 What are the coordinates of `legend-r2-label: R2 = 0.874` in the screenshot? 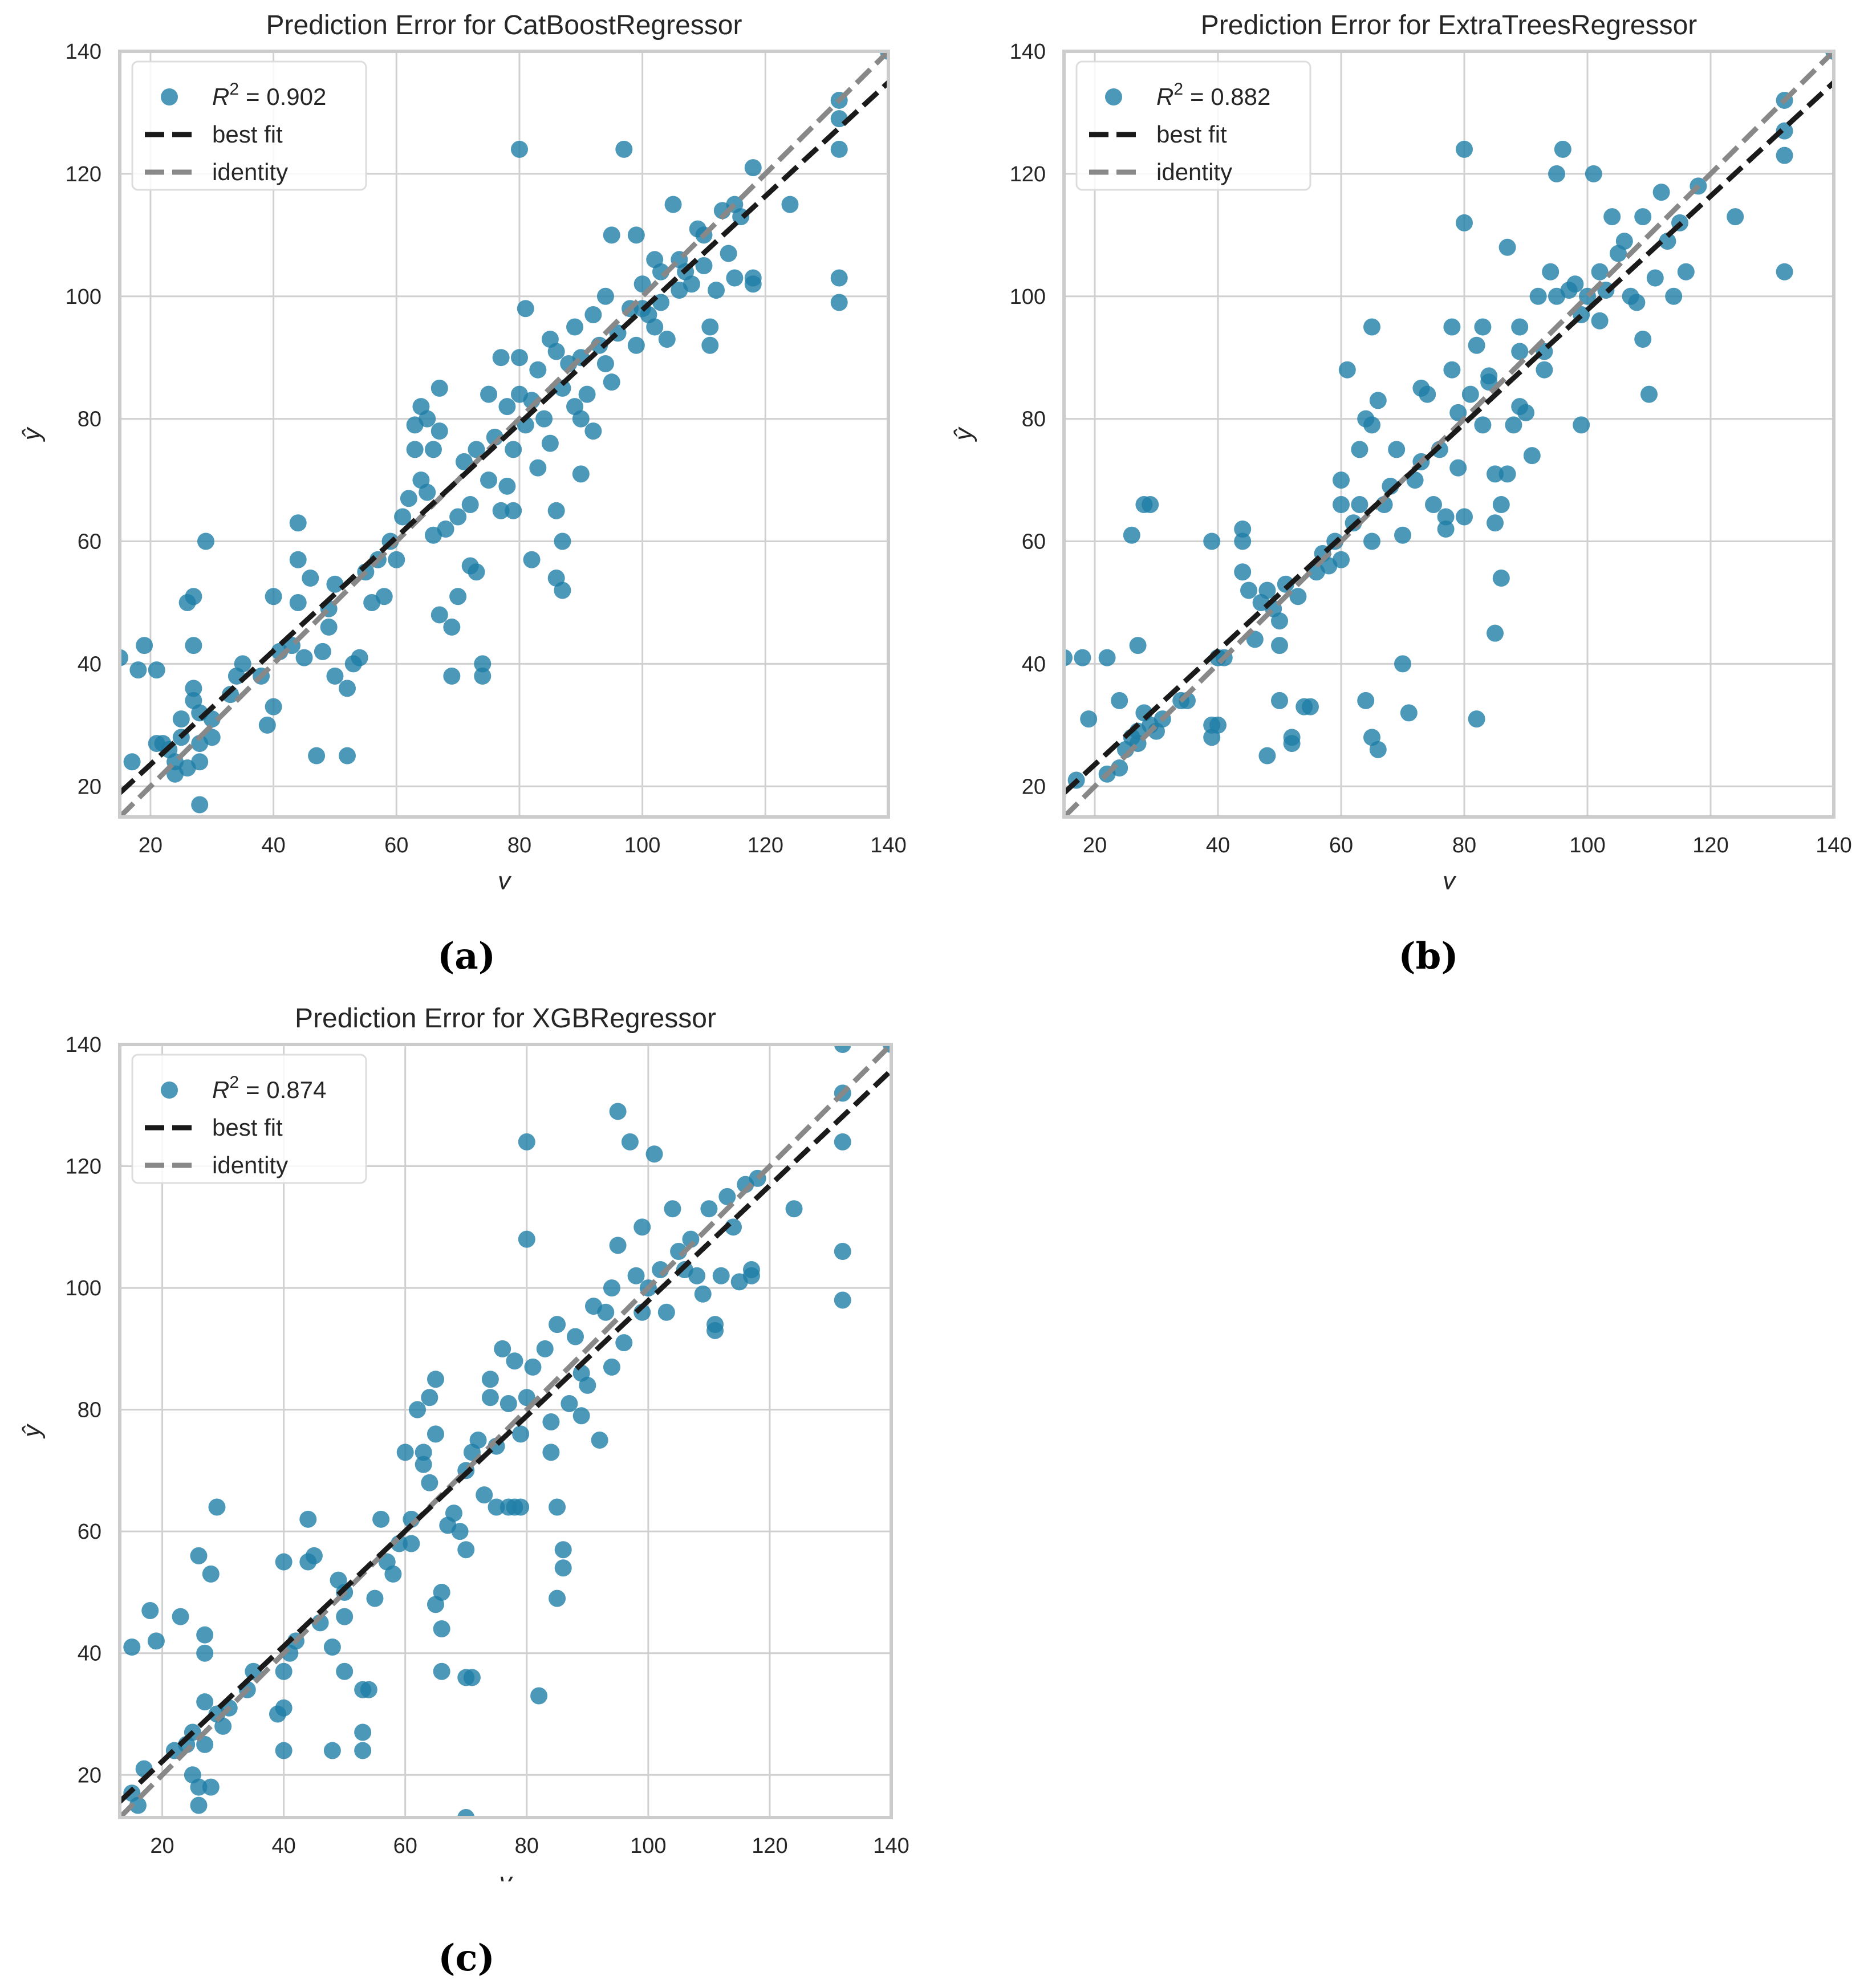 It's located at (269, 1088).